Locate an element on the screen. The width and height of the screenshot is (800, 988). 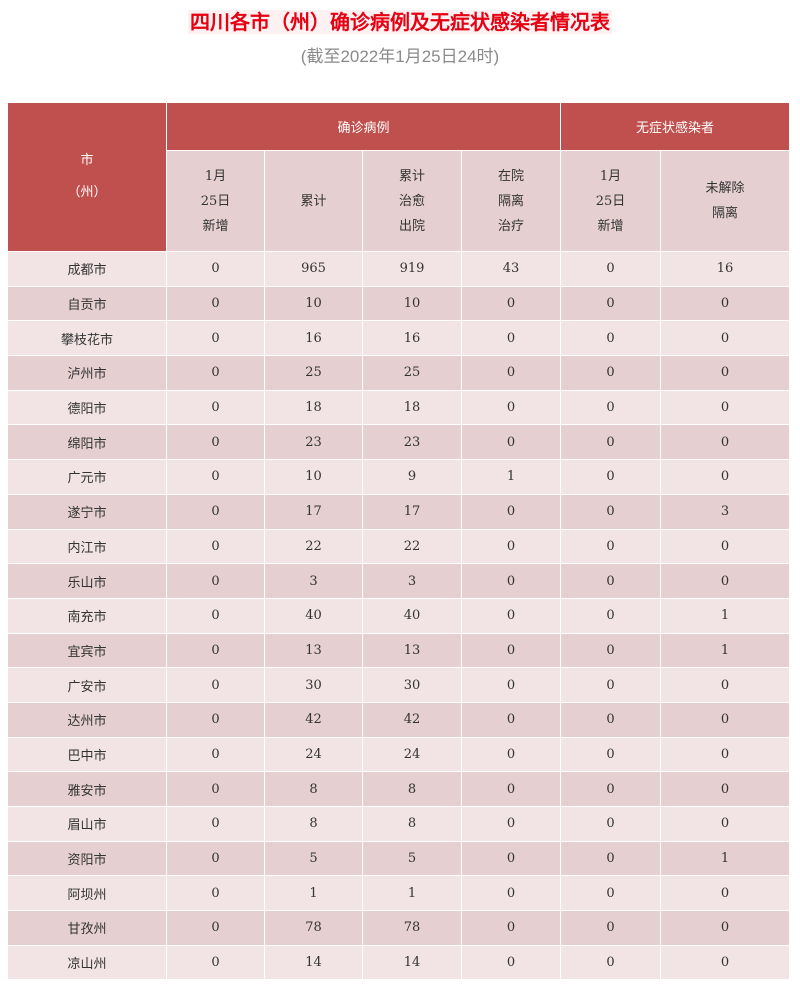
total-confirmed: 78 is located at coordinates (313, 928).